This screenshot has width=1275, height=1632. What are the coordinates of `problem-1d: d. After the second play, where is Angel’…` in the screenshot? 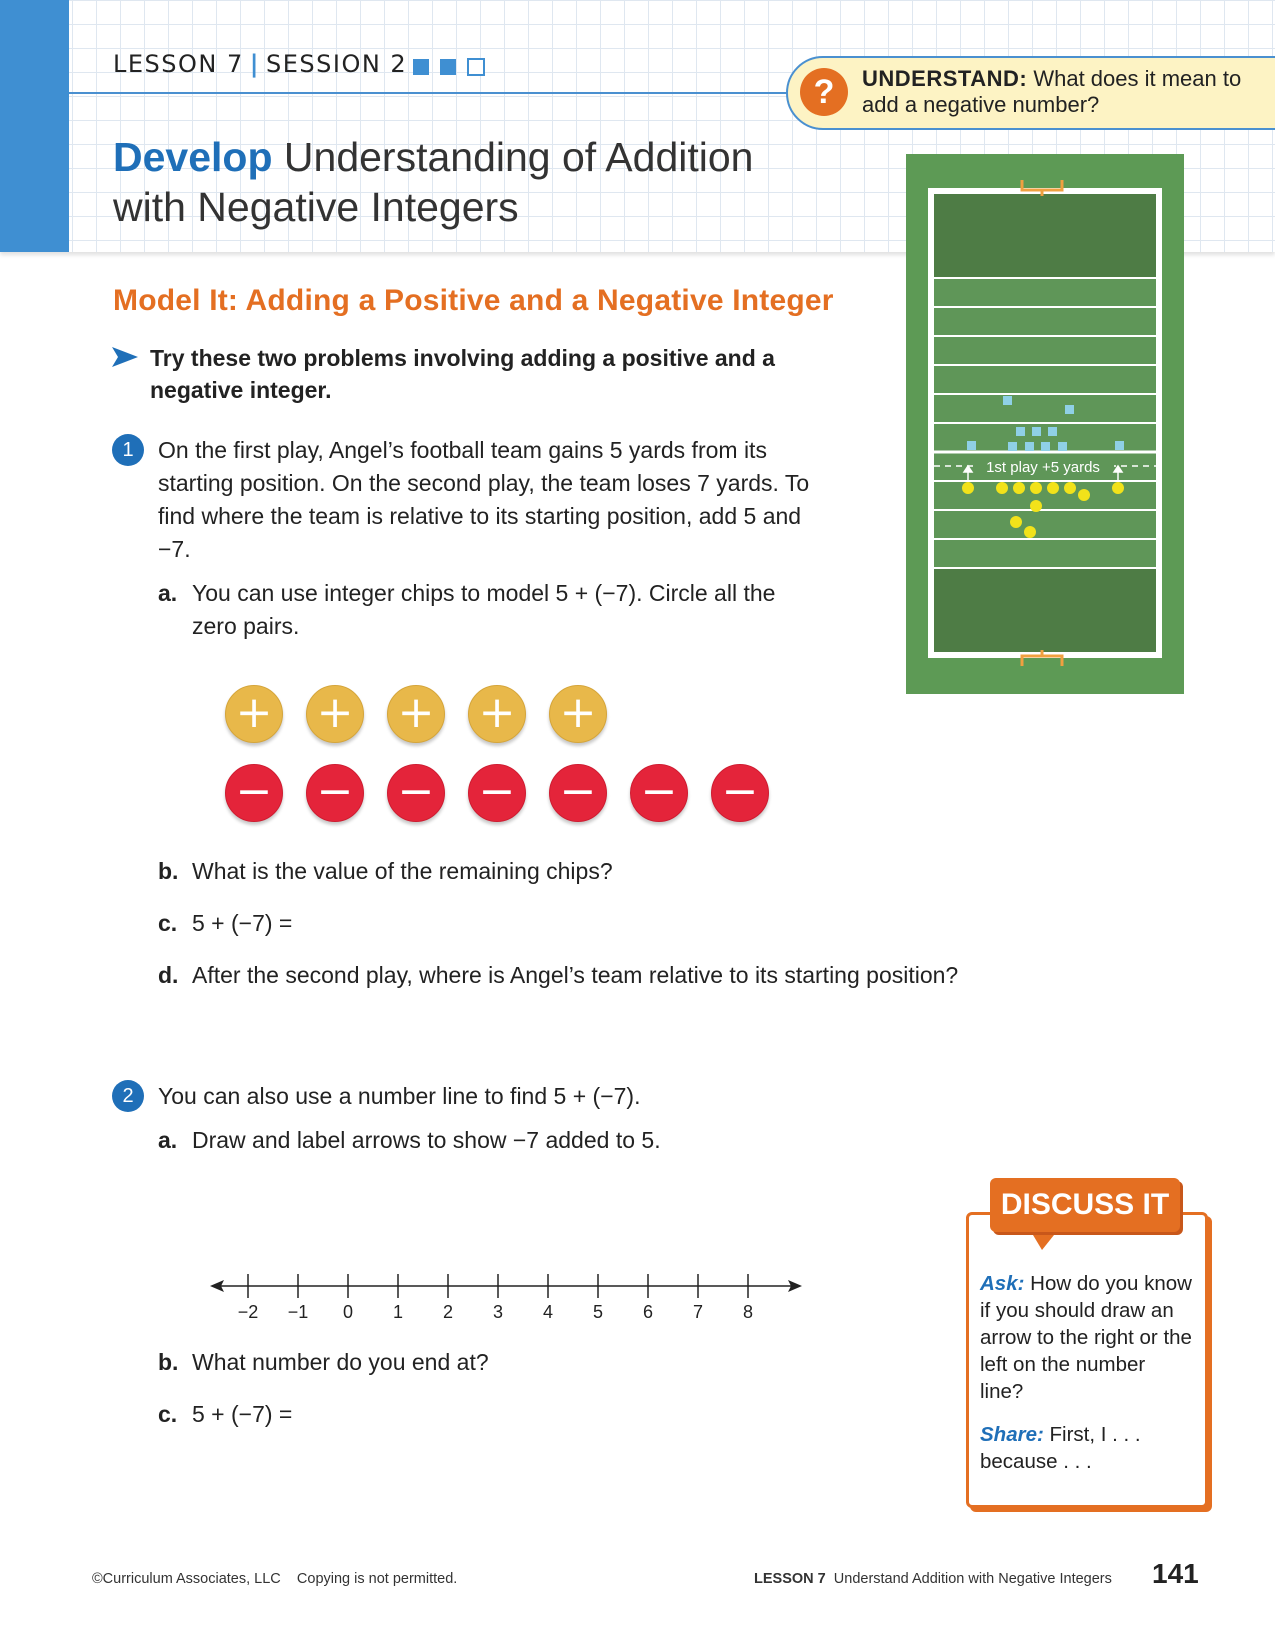 It's located at (558, 975).